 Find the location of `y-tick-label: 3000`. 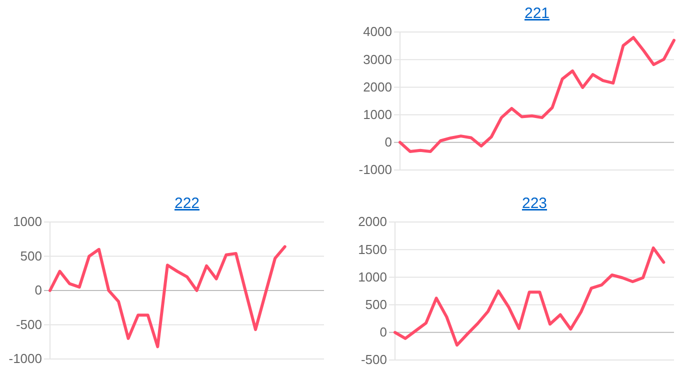

y-tick-label: 3000 is located at coordinates (377, 59).